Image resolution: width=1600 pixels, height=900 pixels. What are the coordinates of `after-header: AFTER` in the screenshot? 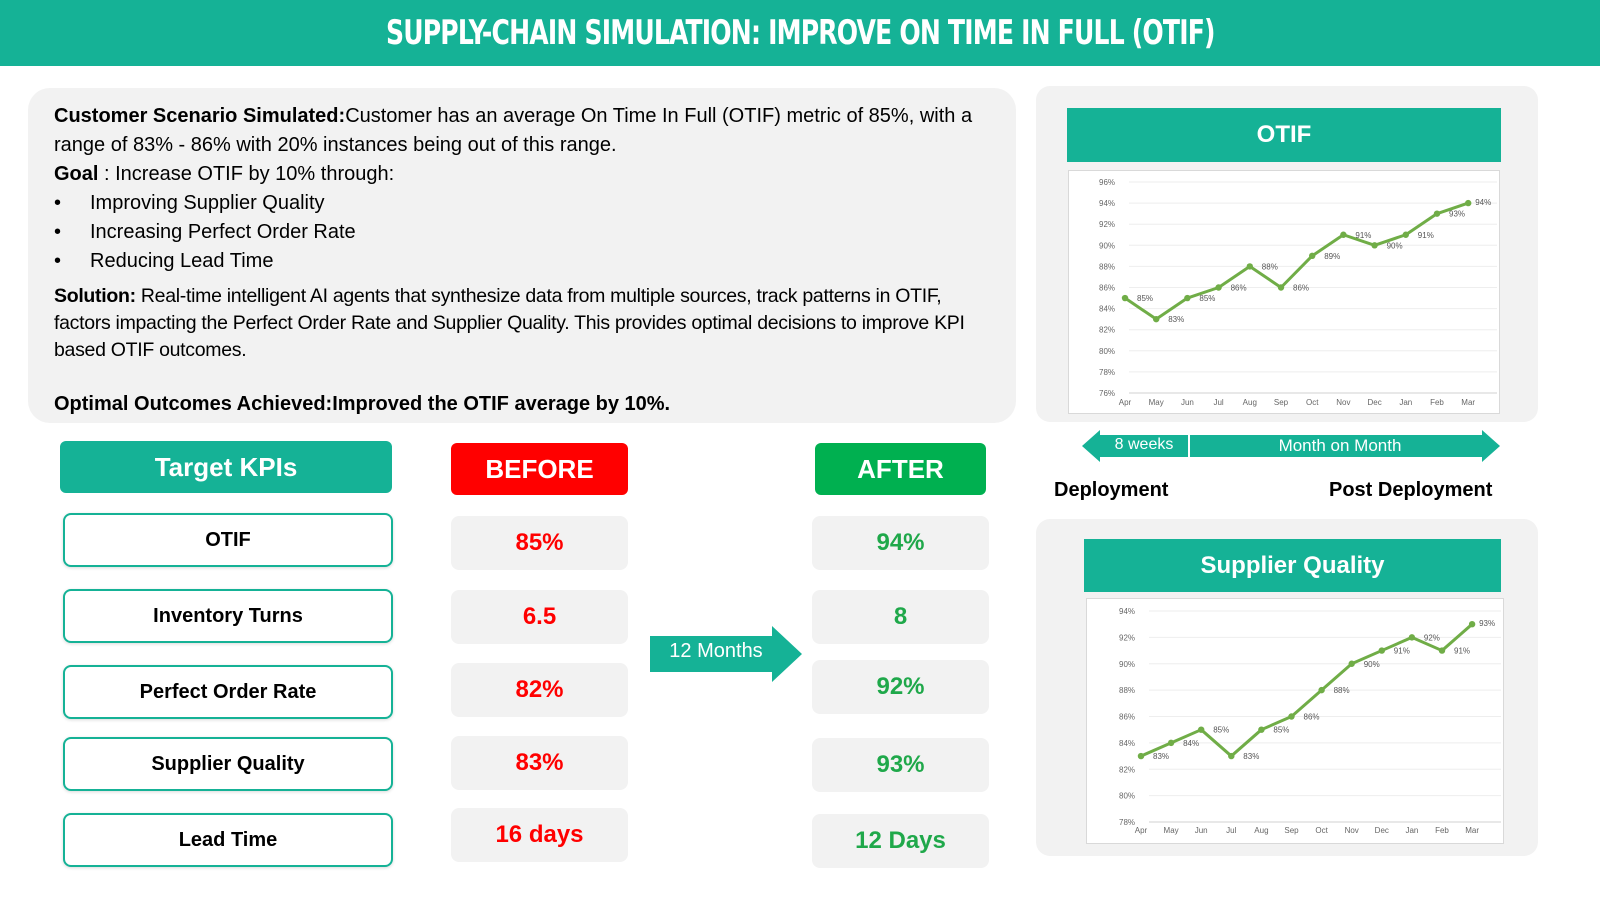 It's located at (900, 469).